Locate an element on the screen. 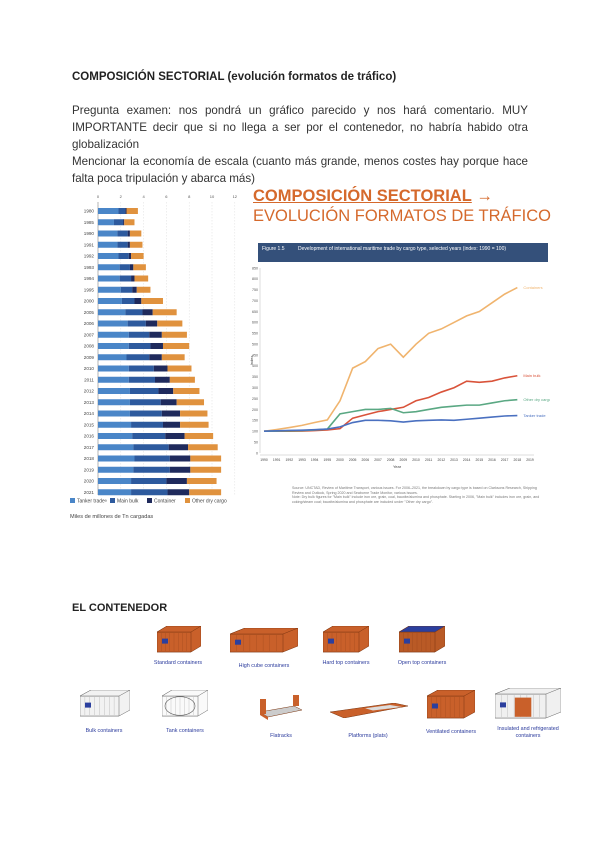  x-tick-label: 2014 is located at coordinates (467, 460).